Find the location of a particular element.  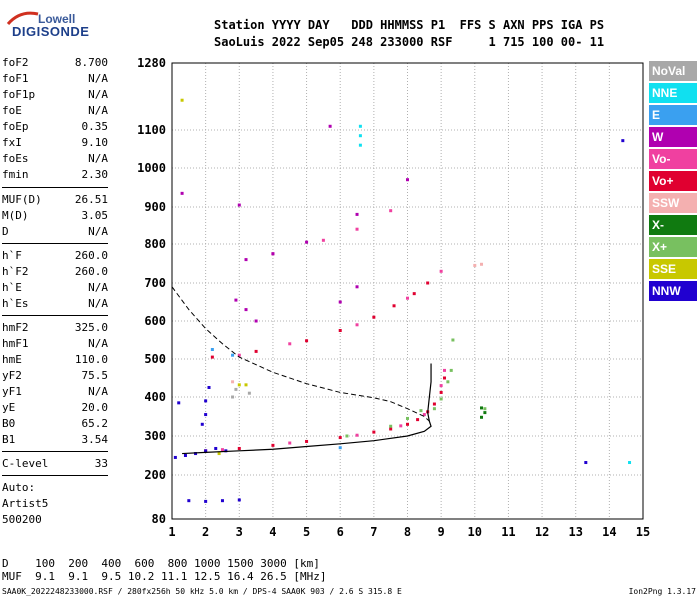

x-tick-label: 7 is located at coordinates (373, 532).